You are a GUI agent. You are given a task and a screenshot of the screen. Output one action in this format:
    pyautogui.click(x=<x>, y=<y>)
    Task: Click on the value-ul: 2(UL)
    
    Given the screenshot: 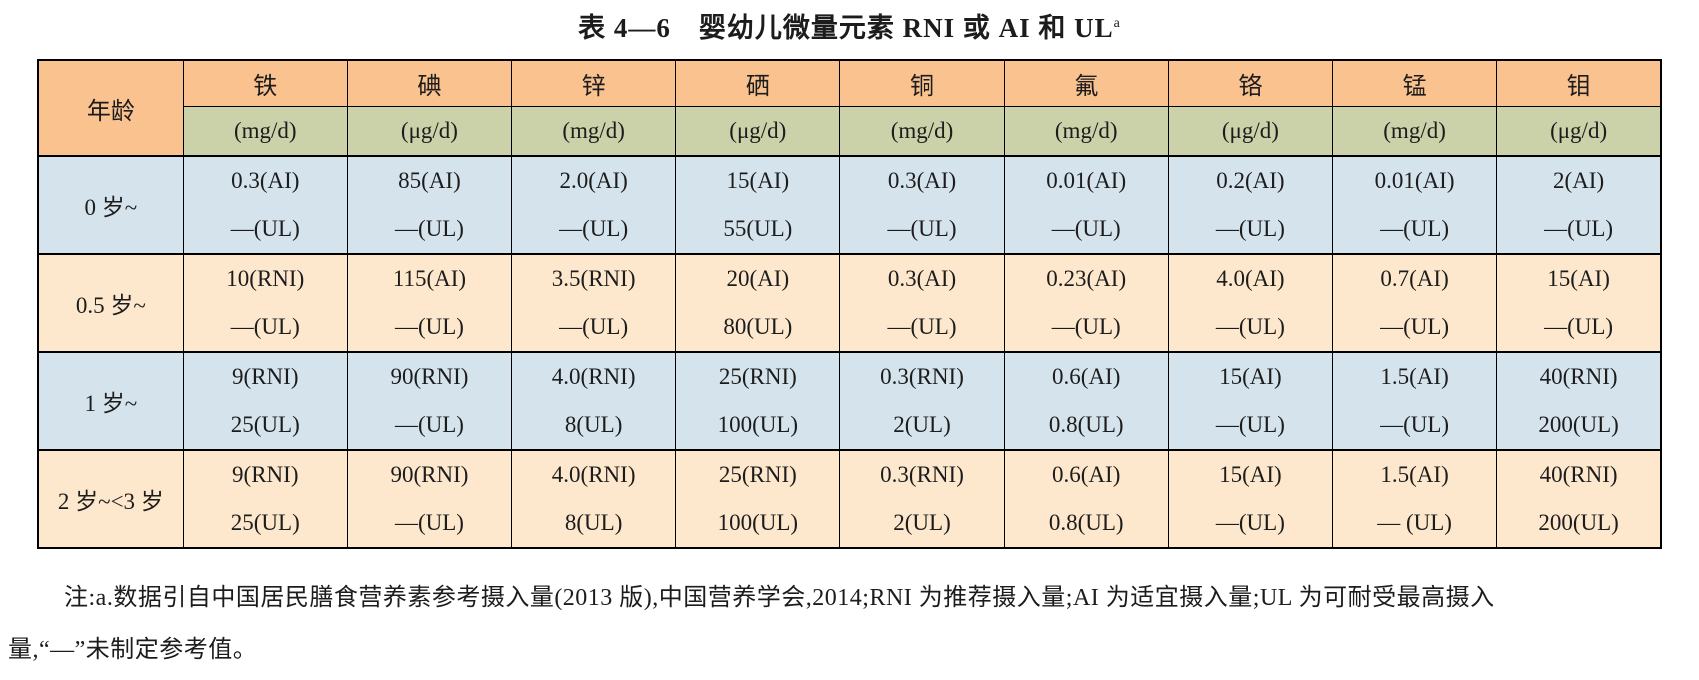 What is the action you would take?
    pyautogui.click(x=922, y=424)
    